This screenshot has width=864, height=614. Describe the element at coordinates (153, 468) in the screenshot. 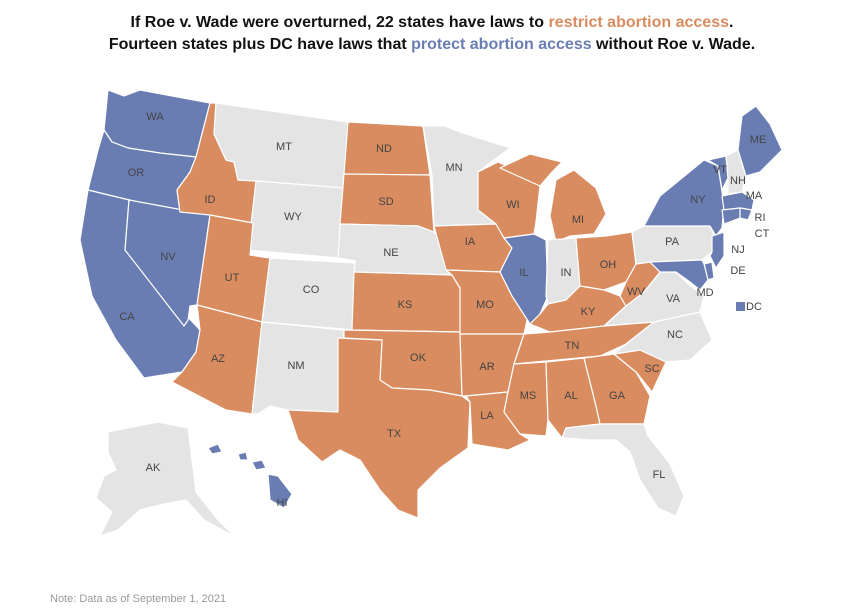

I see `state-label-ak: AK` at that location.